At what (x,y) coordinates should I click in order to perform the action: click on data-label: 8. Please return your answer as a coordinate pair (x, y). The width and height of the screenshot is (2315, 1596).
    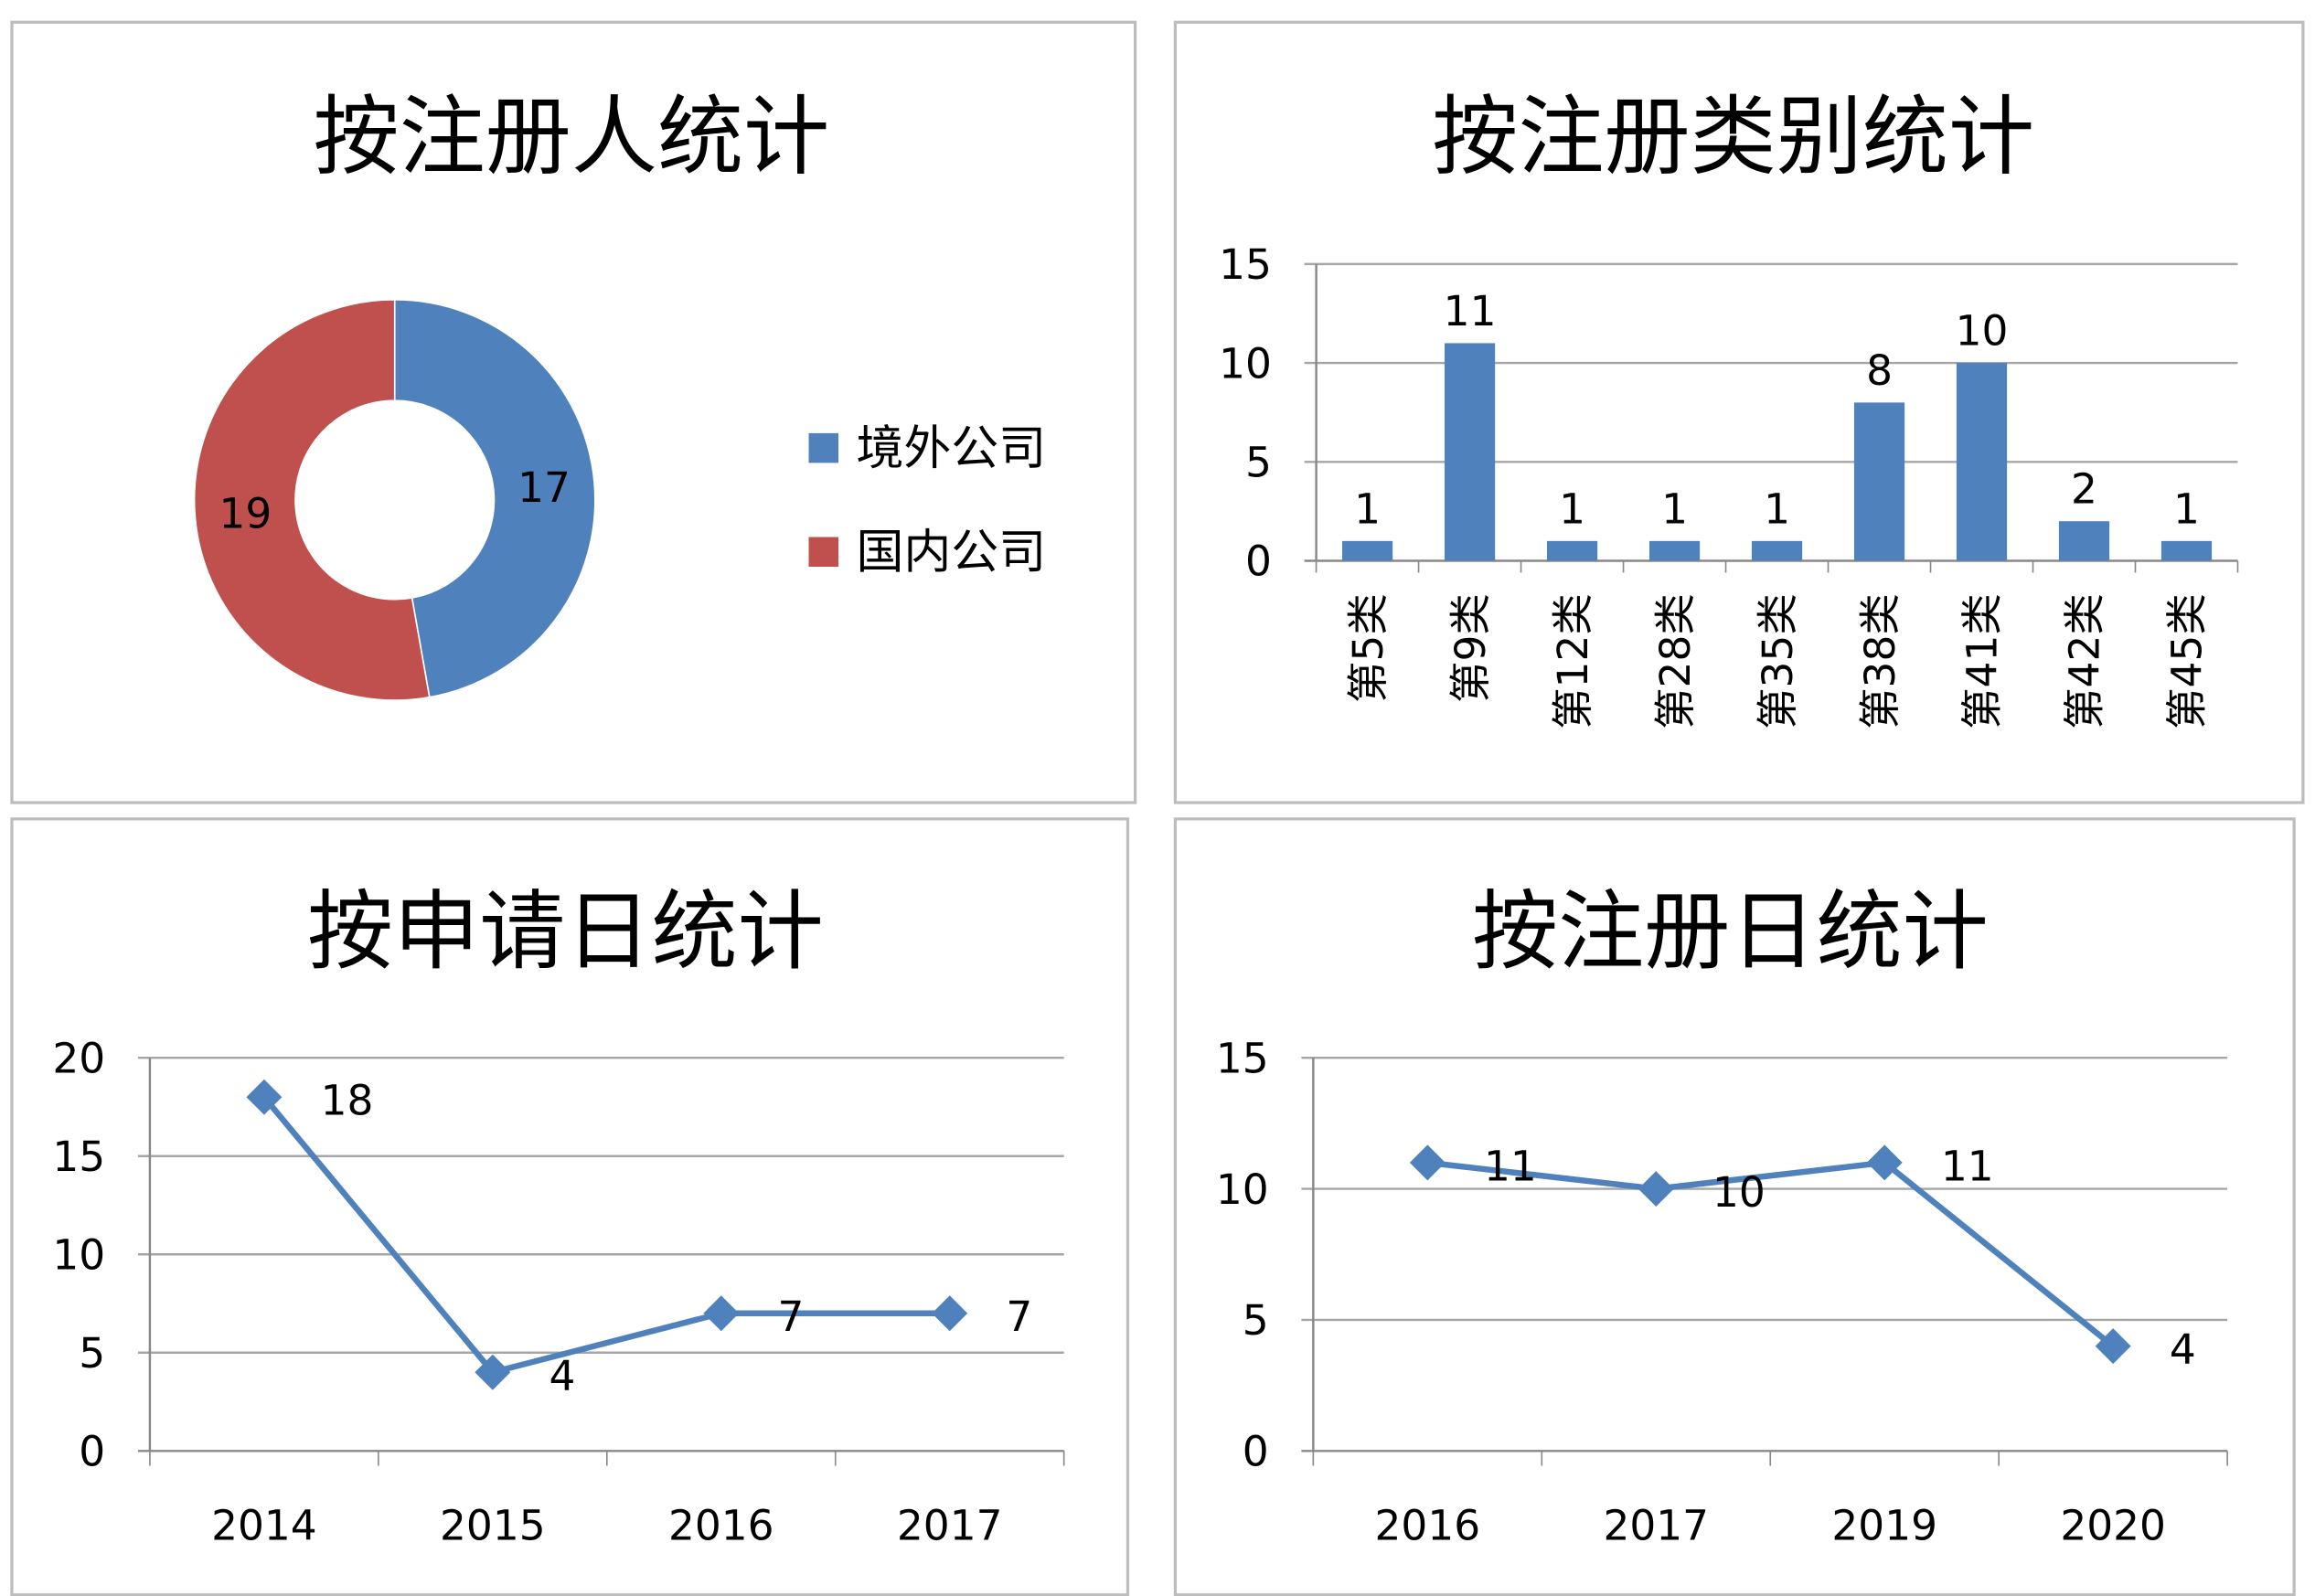
    Looking at the image, I should click on (1879, 370).